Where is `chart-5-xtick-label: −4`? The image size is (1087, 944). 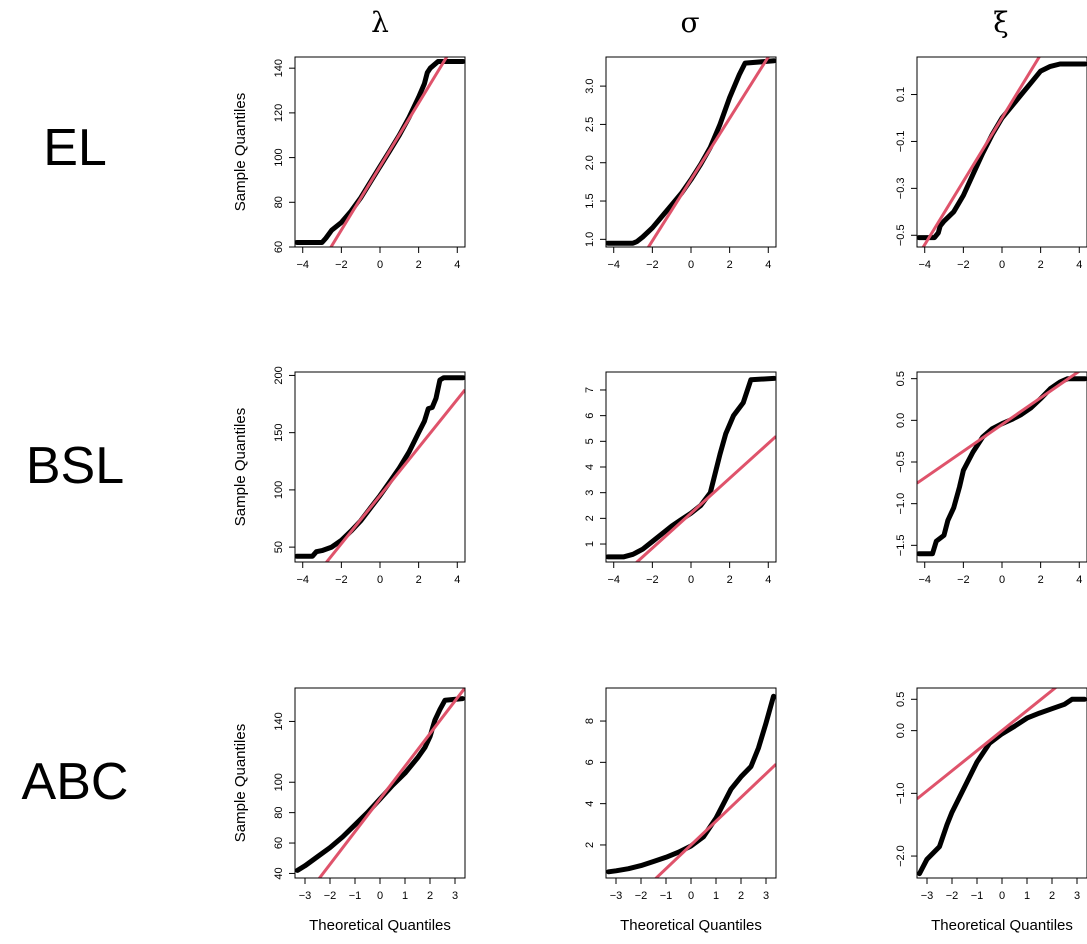
chart-5-xtick-label: −4 is located at coordinates (924, 580).